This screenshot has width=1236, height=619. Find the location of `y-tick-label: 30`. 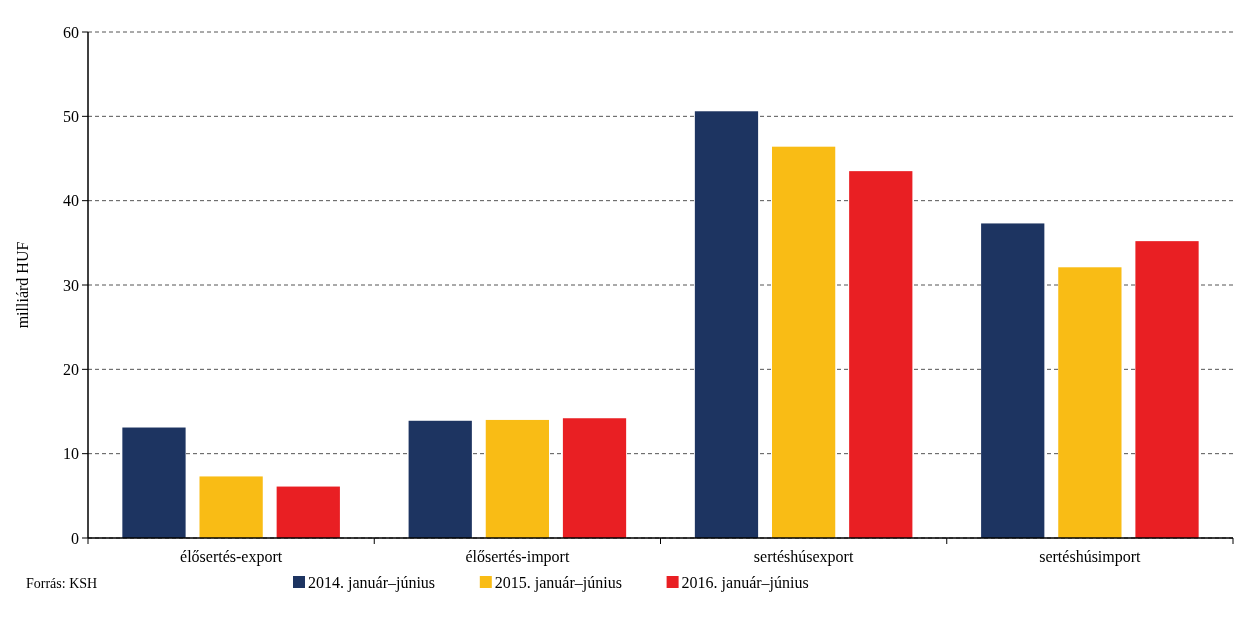

y-tick-label: 30 is located at coordinates (71, 285).